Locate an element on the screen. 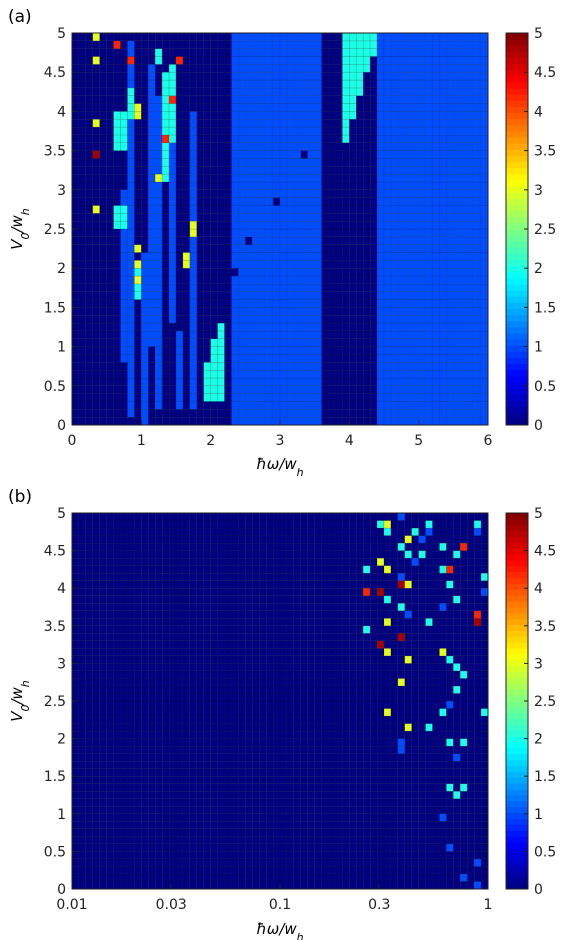 The width and height of the screenshot is (566, 940). colorbar-segment is located at coordinates (517, 379).